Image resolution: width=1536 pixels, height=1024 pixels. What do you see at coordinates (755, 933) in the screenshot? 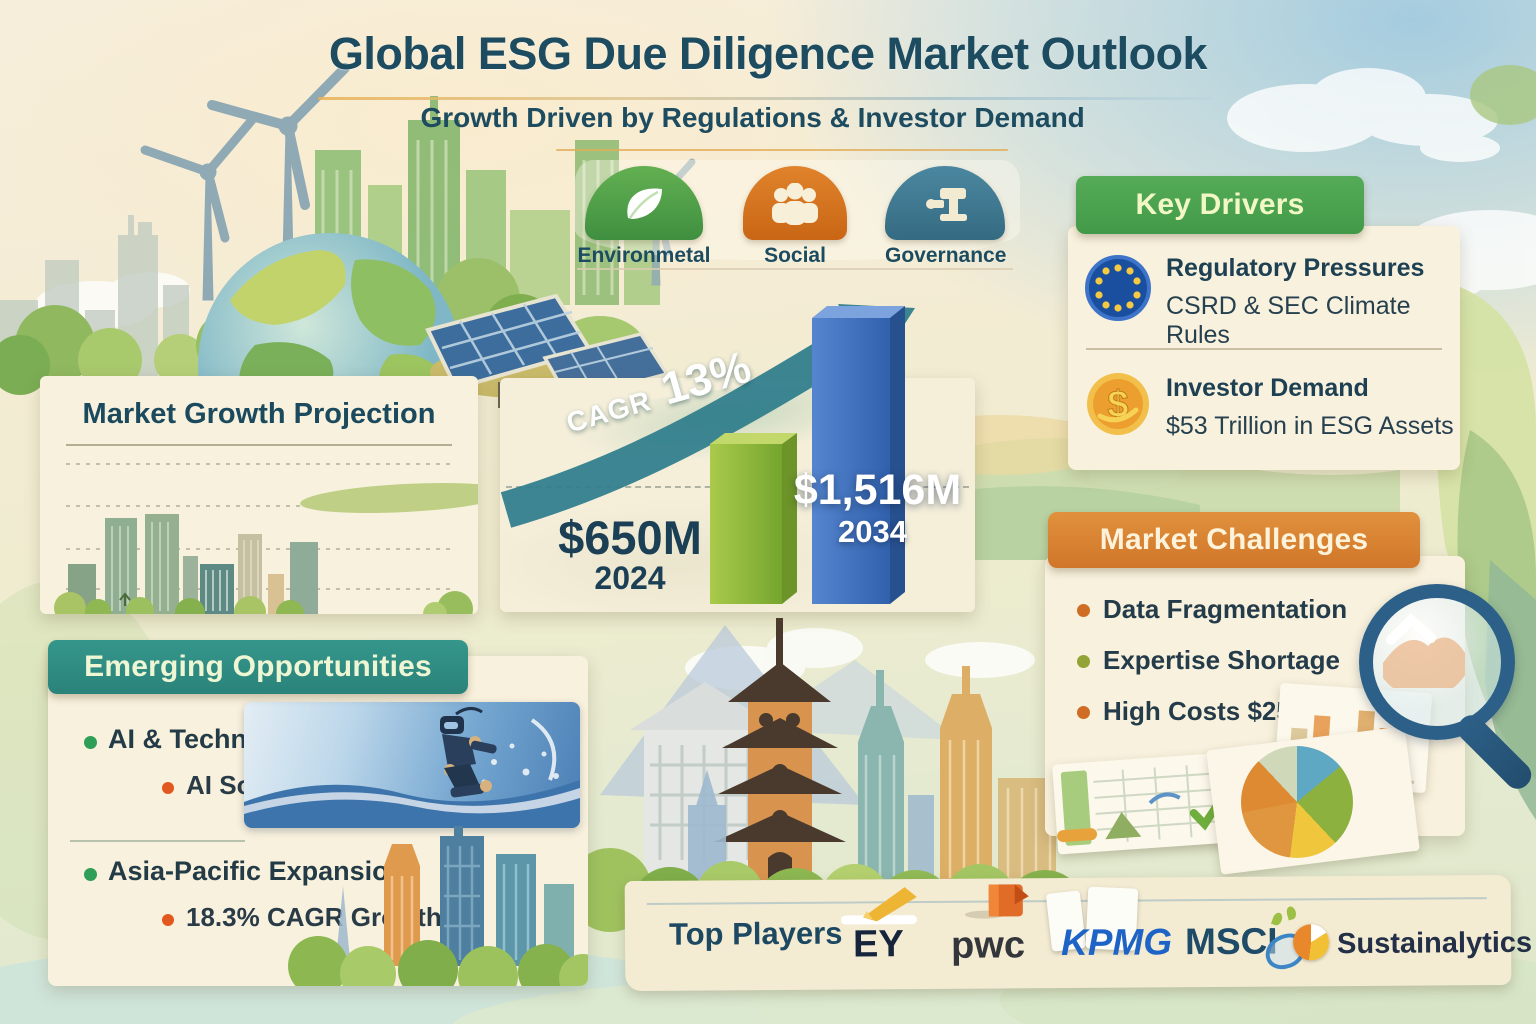
I see `top-players-header: Top Players` at bounding box center [755, 933].